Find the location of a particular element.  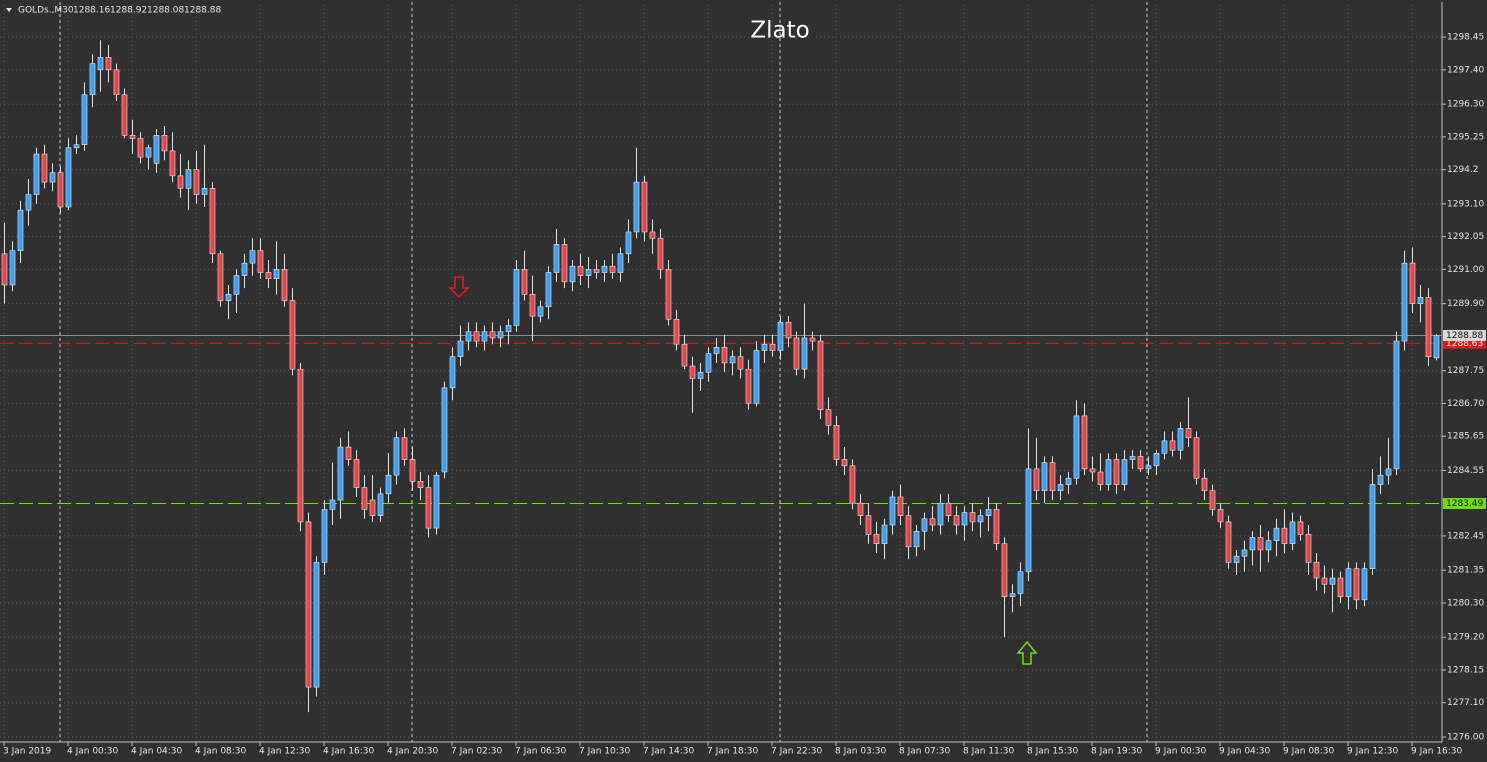

y-tick-label: 1282.45 is located at coordinates (1465, 536).